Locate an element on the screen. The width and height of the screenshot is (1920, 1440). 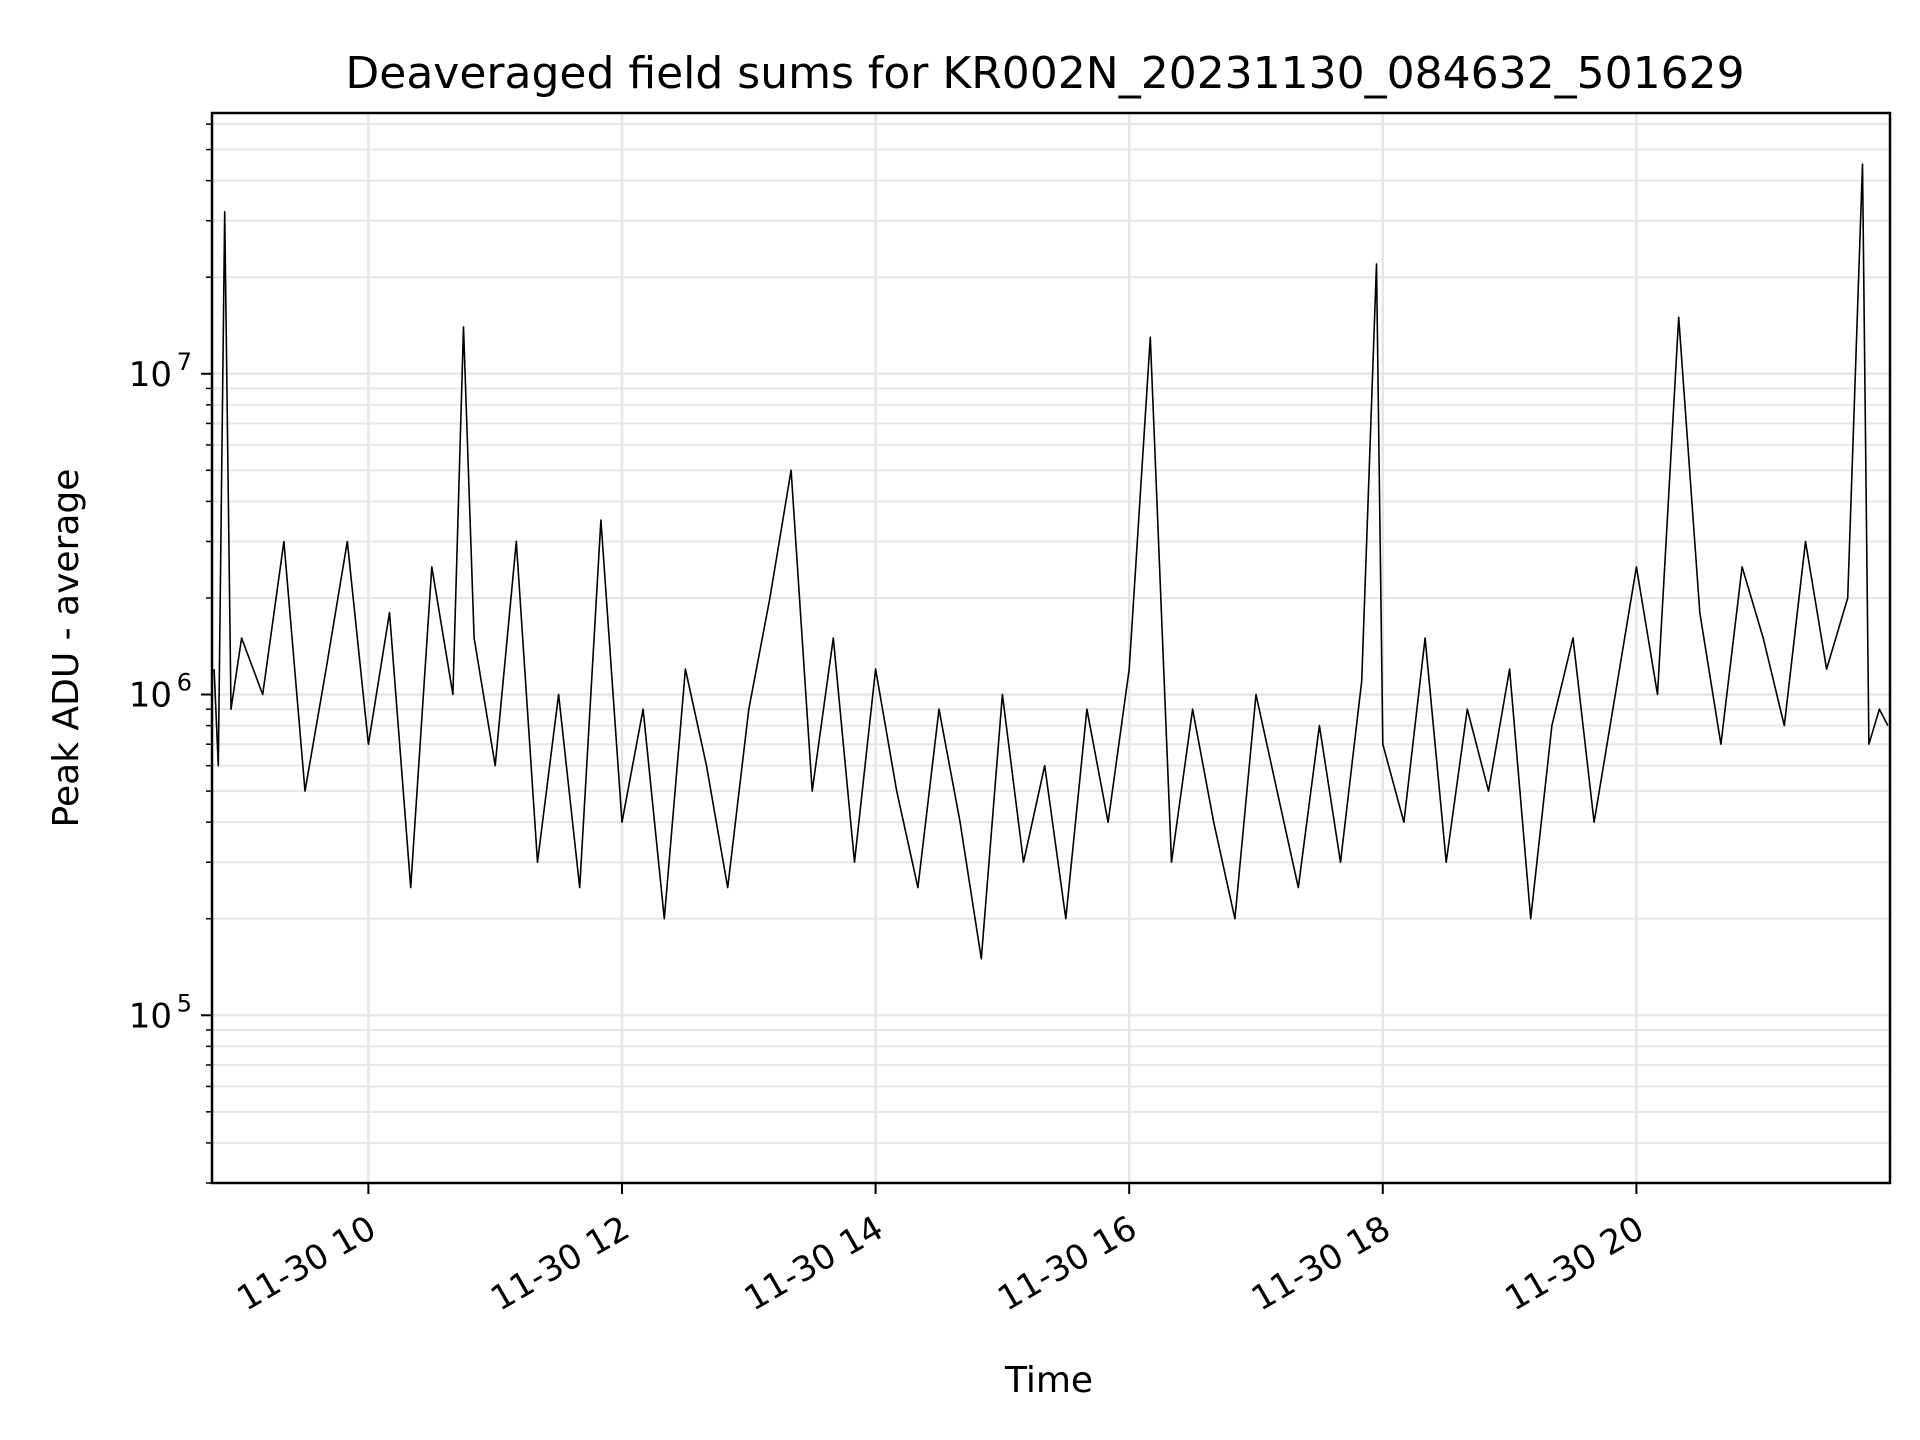
x-tick-label: 11-30 10 is located at coordinates (306, 1263).